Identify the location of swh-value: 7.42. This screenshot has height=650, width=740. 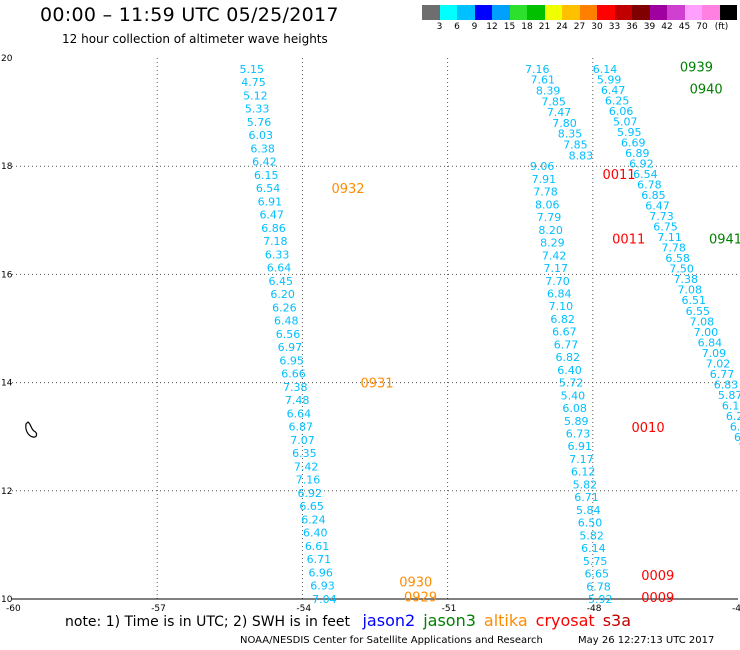
(306, 466).